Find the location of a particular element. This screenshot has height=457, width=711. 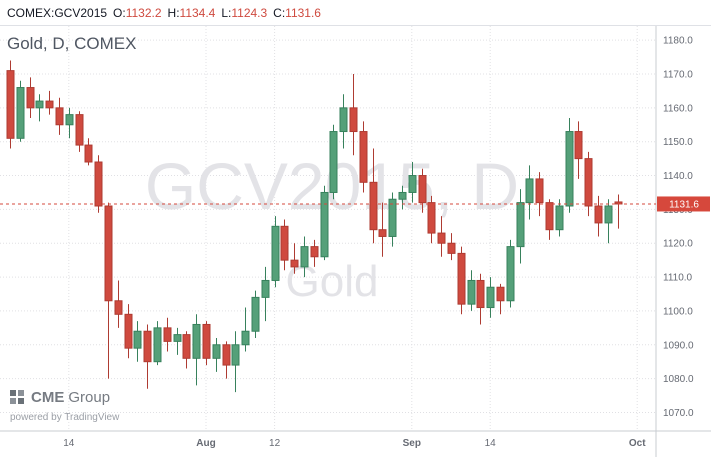

ohlc-close: C:1131.6 is located at coordinates (297, 13).